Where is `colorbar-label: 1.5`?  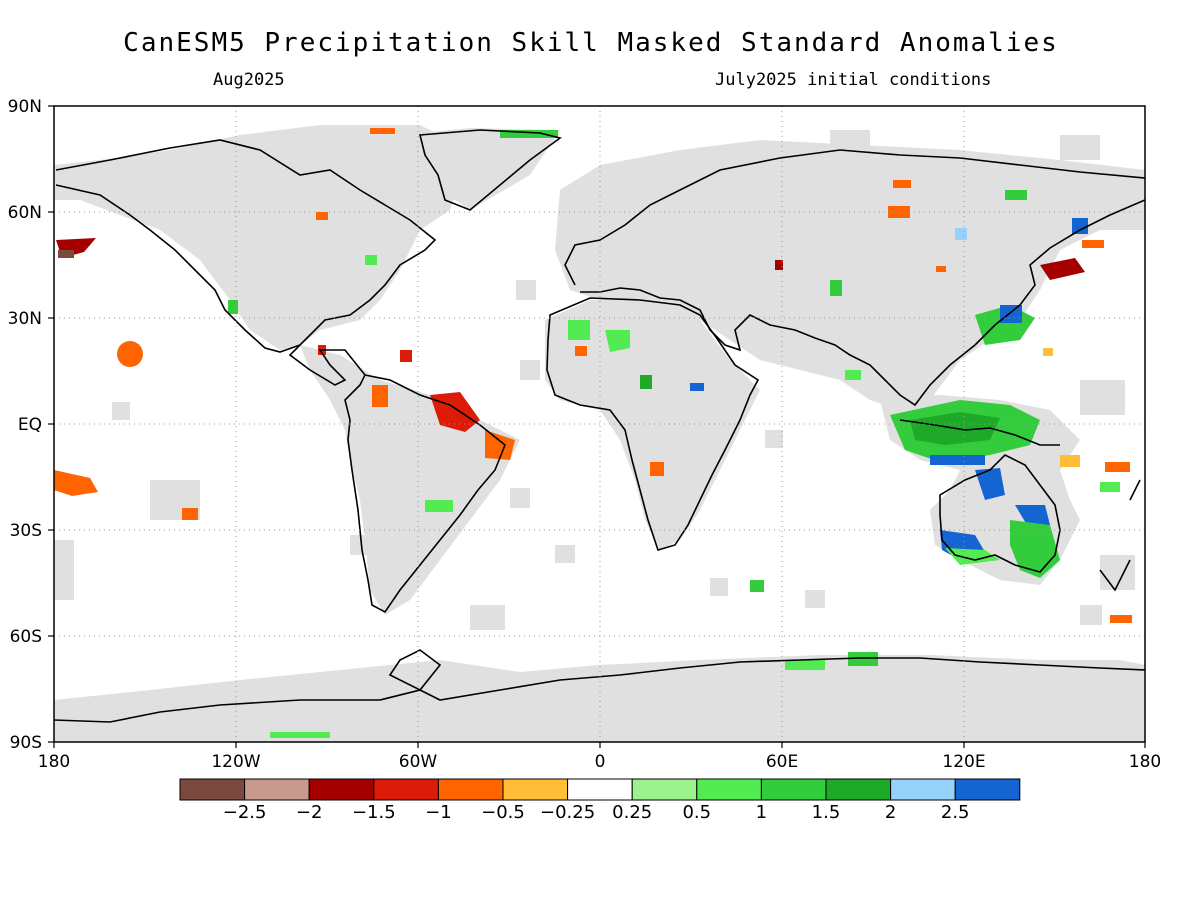
colorbar-label: 1.5 is located at coordinates (826, 812).